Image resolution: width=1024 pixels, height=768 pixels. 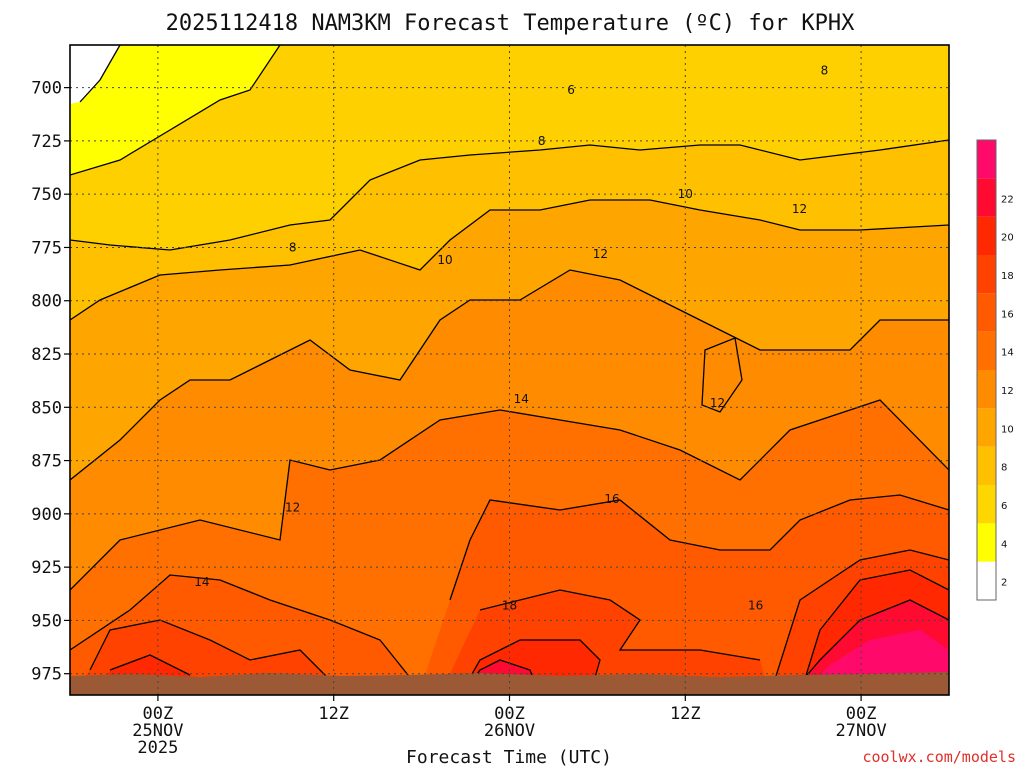 I want to click on colorbar-tick-label: 20, so click(x=1007, y=238).